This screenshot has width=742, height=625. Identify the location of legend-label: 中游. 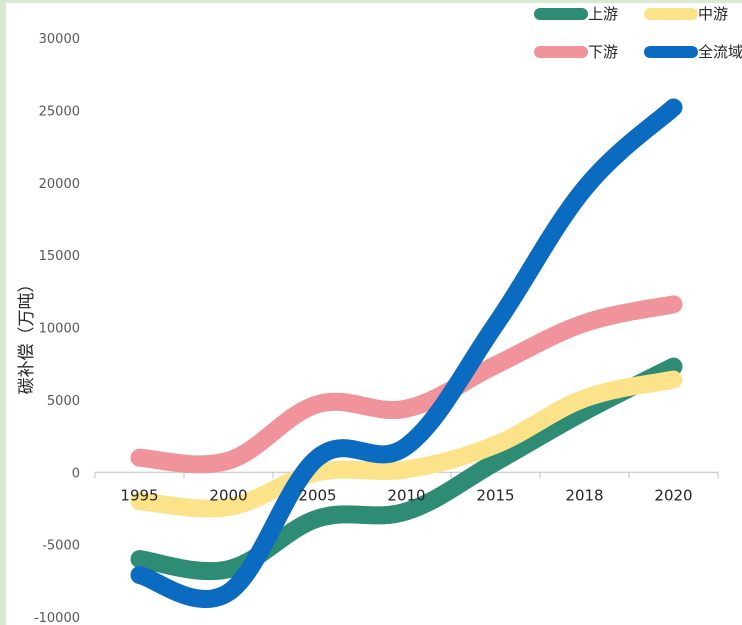
(713, 14).